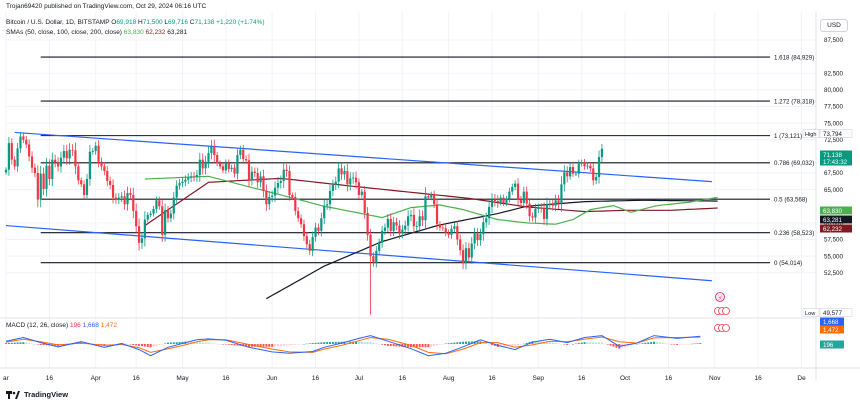 The image size is (860, 404). Describe the element at coordinates (833, 240) in the screenshot. I see `price-tick-label: 57,500` at that location.